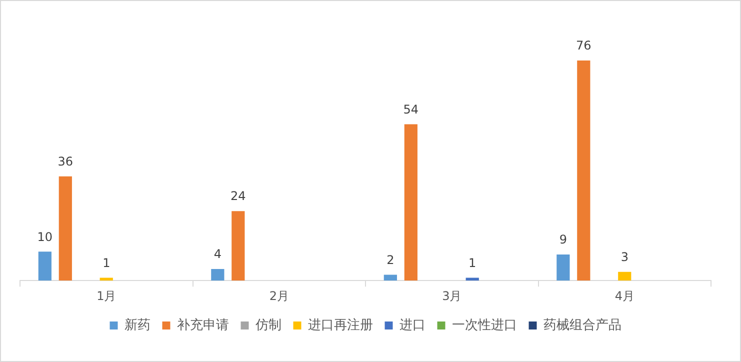  I want to click on data-label: 9, so click(563, 239).